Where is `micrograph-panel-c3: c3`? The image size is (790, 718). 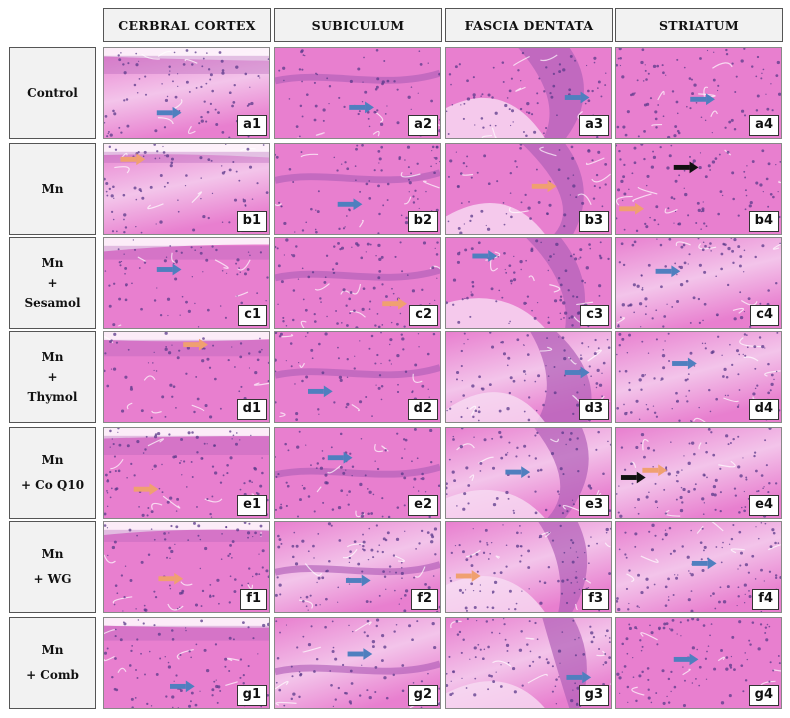 micrograph-panel-c3: c3 is located at coordinates (528, 283).